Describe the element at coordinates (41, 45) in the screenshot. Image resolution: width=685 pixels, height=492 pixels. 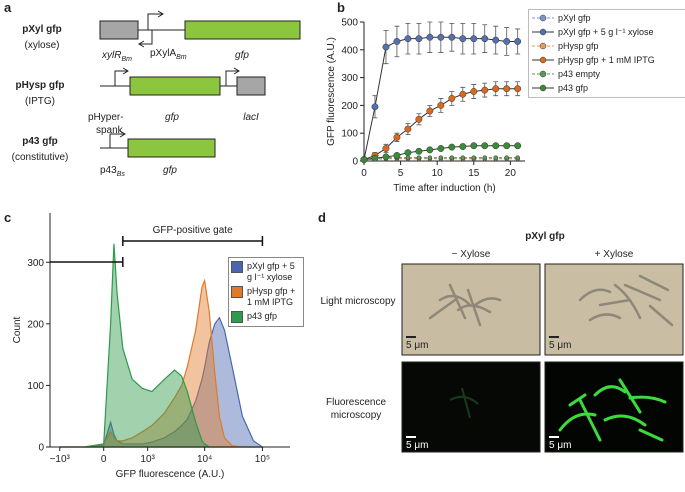
I see `construct-inducer: (xylose)` at that location.